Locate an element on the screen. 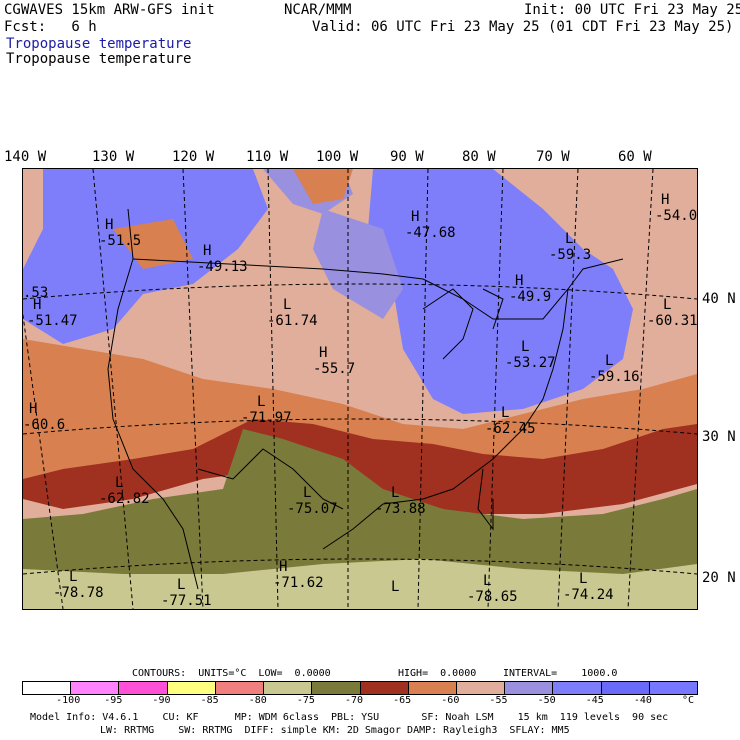 The height and width of the screenshot is (740, 740). extremum-value: -60.31 is located at coordinates (672, 321).